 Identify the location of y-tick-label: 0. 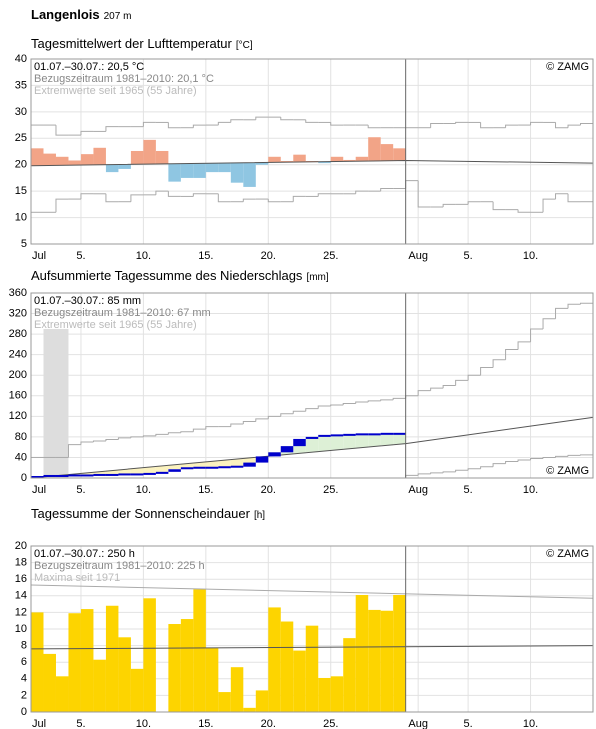
(24, 712).